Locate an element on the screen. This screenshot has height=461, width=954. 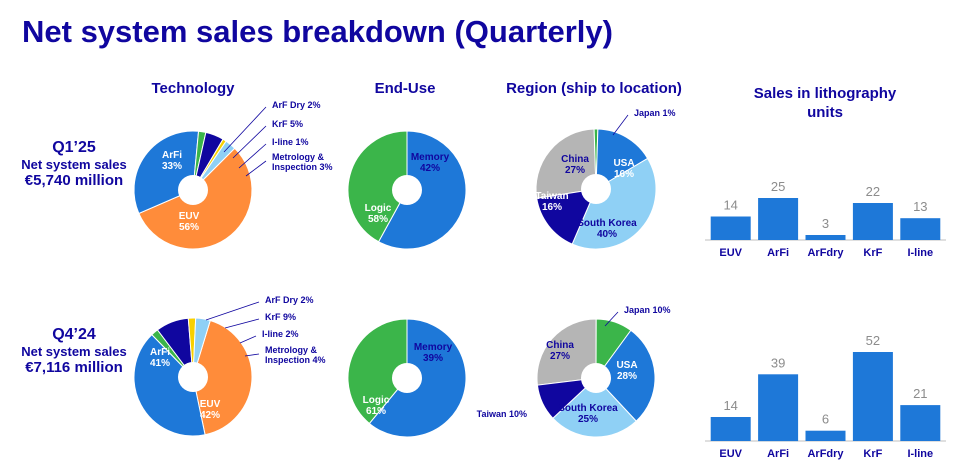
pie-slice-usa is located at coordinates (622, 159).